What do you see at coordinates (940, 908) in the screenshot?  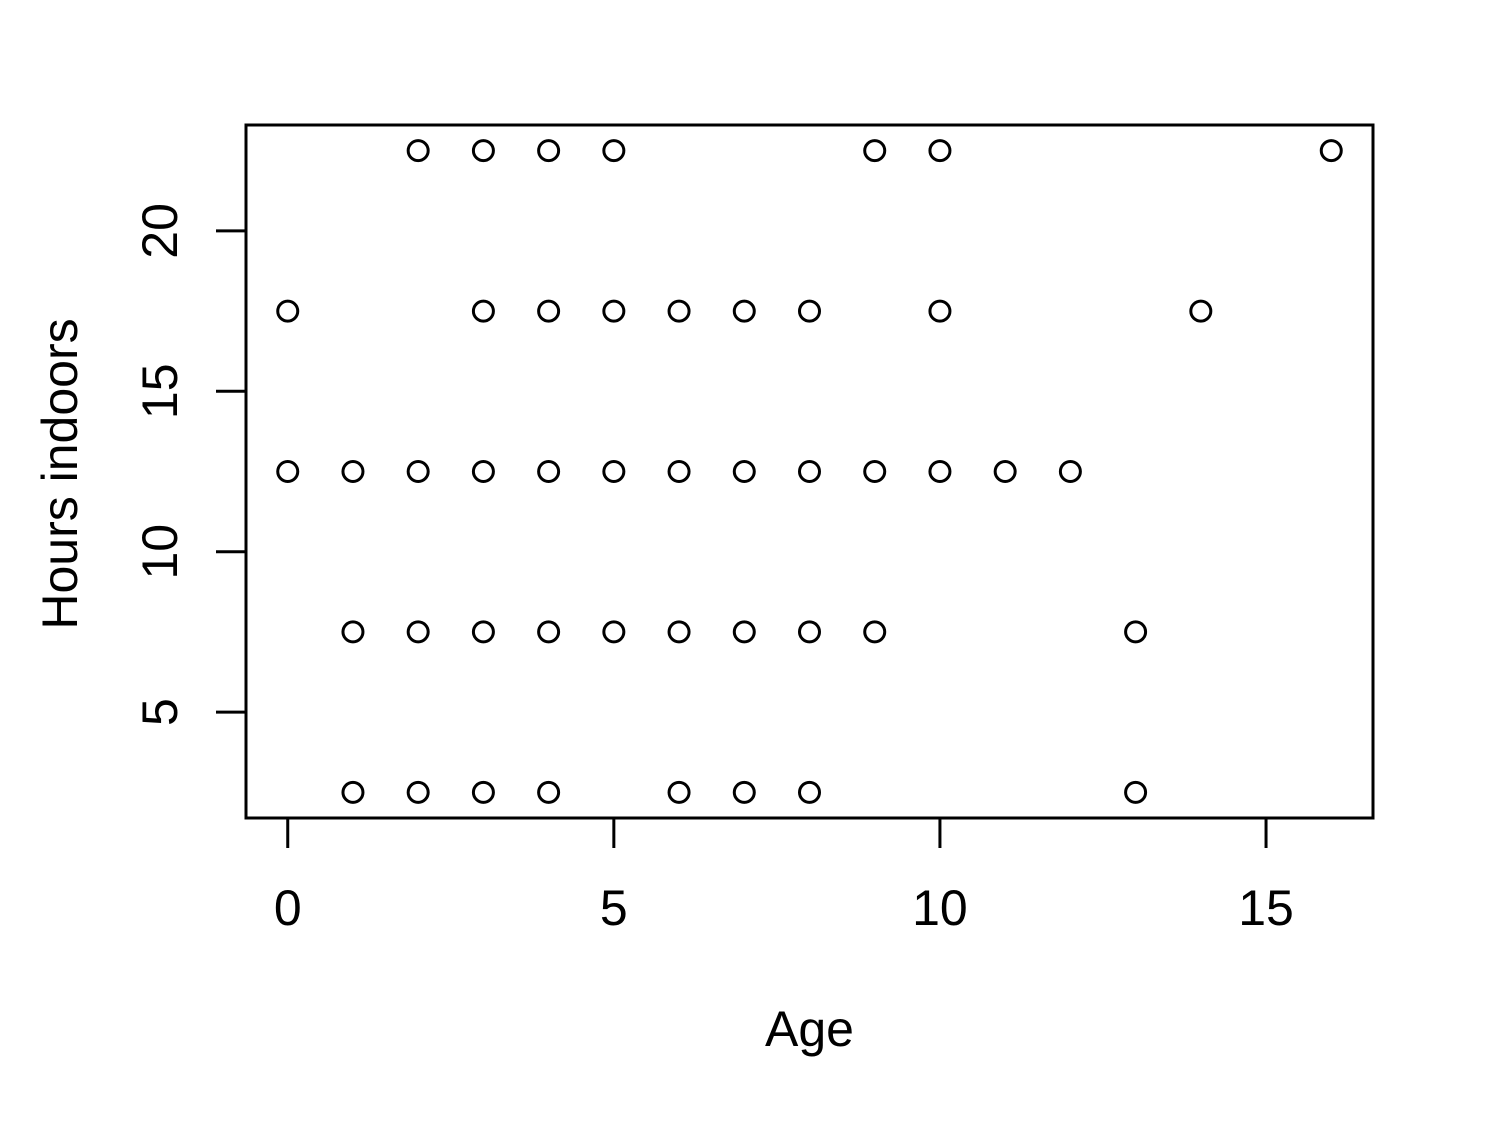 I see `x-tick-label: 10` at bounding box center [940, 908].